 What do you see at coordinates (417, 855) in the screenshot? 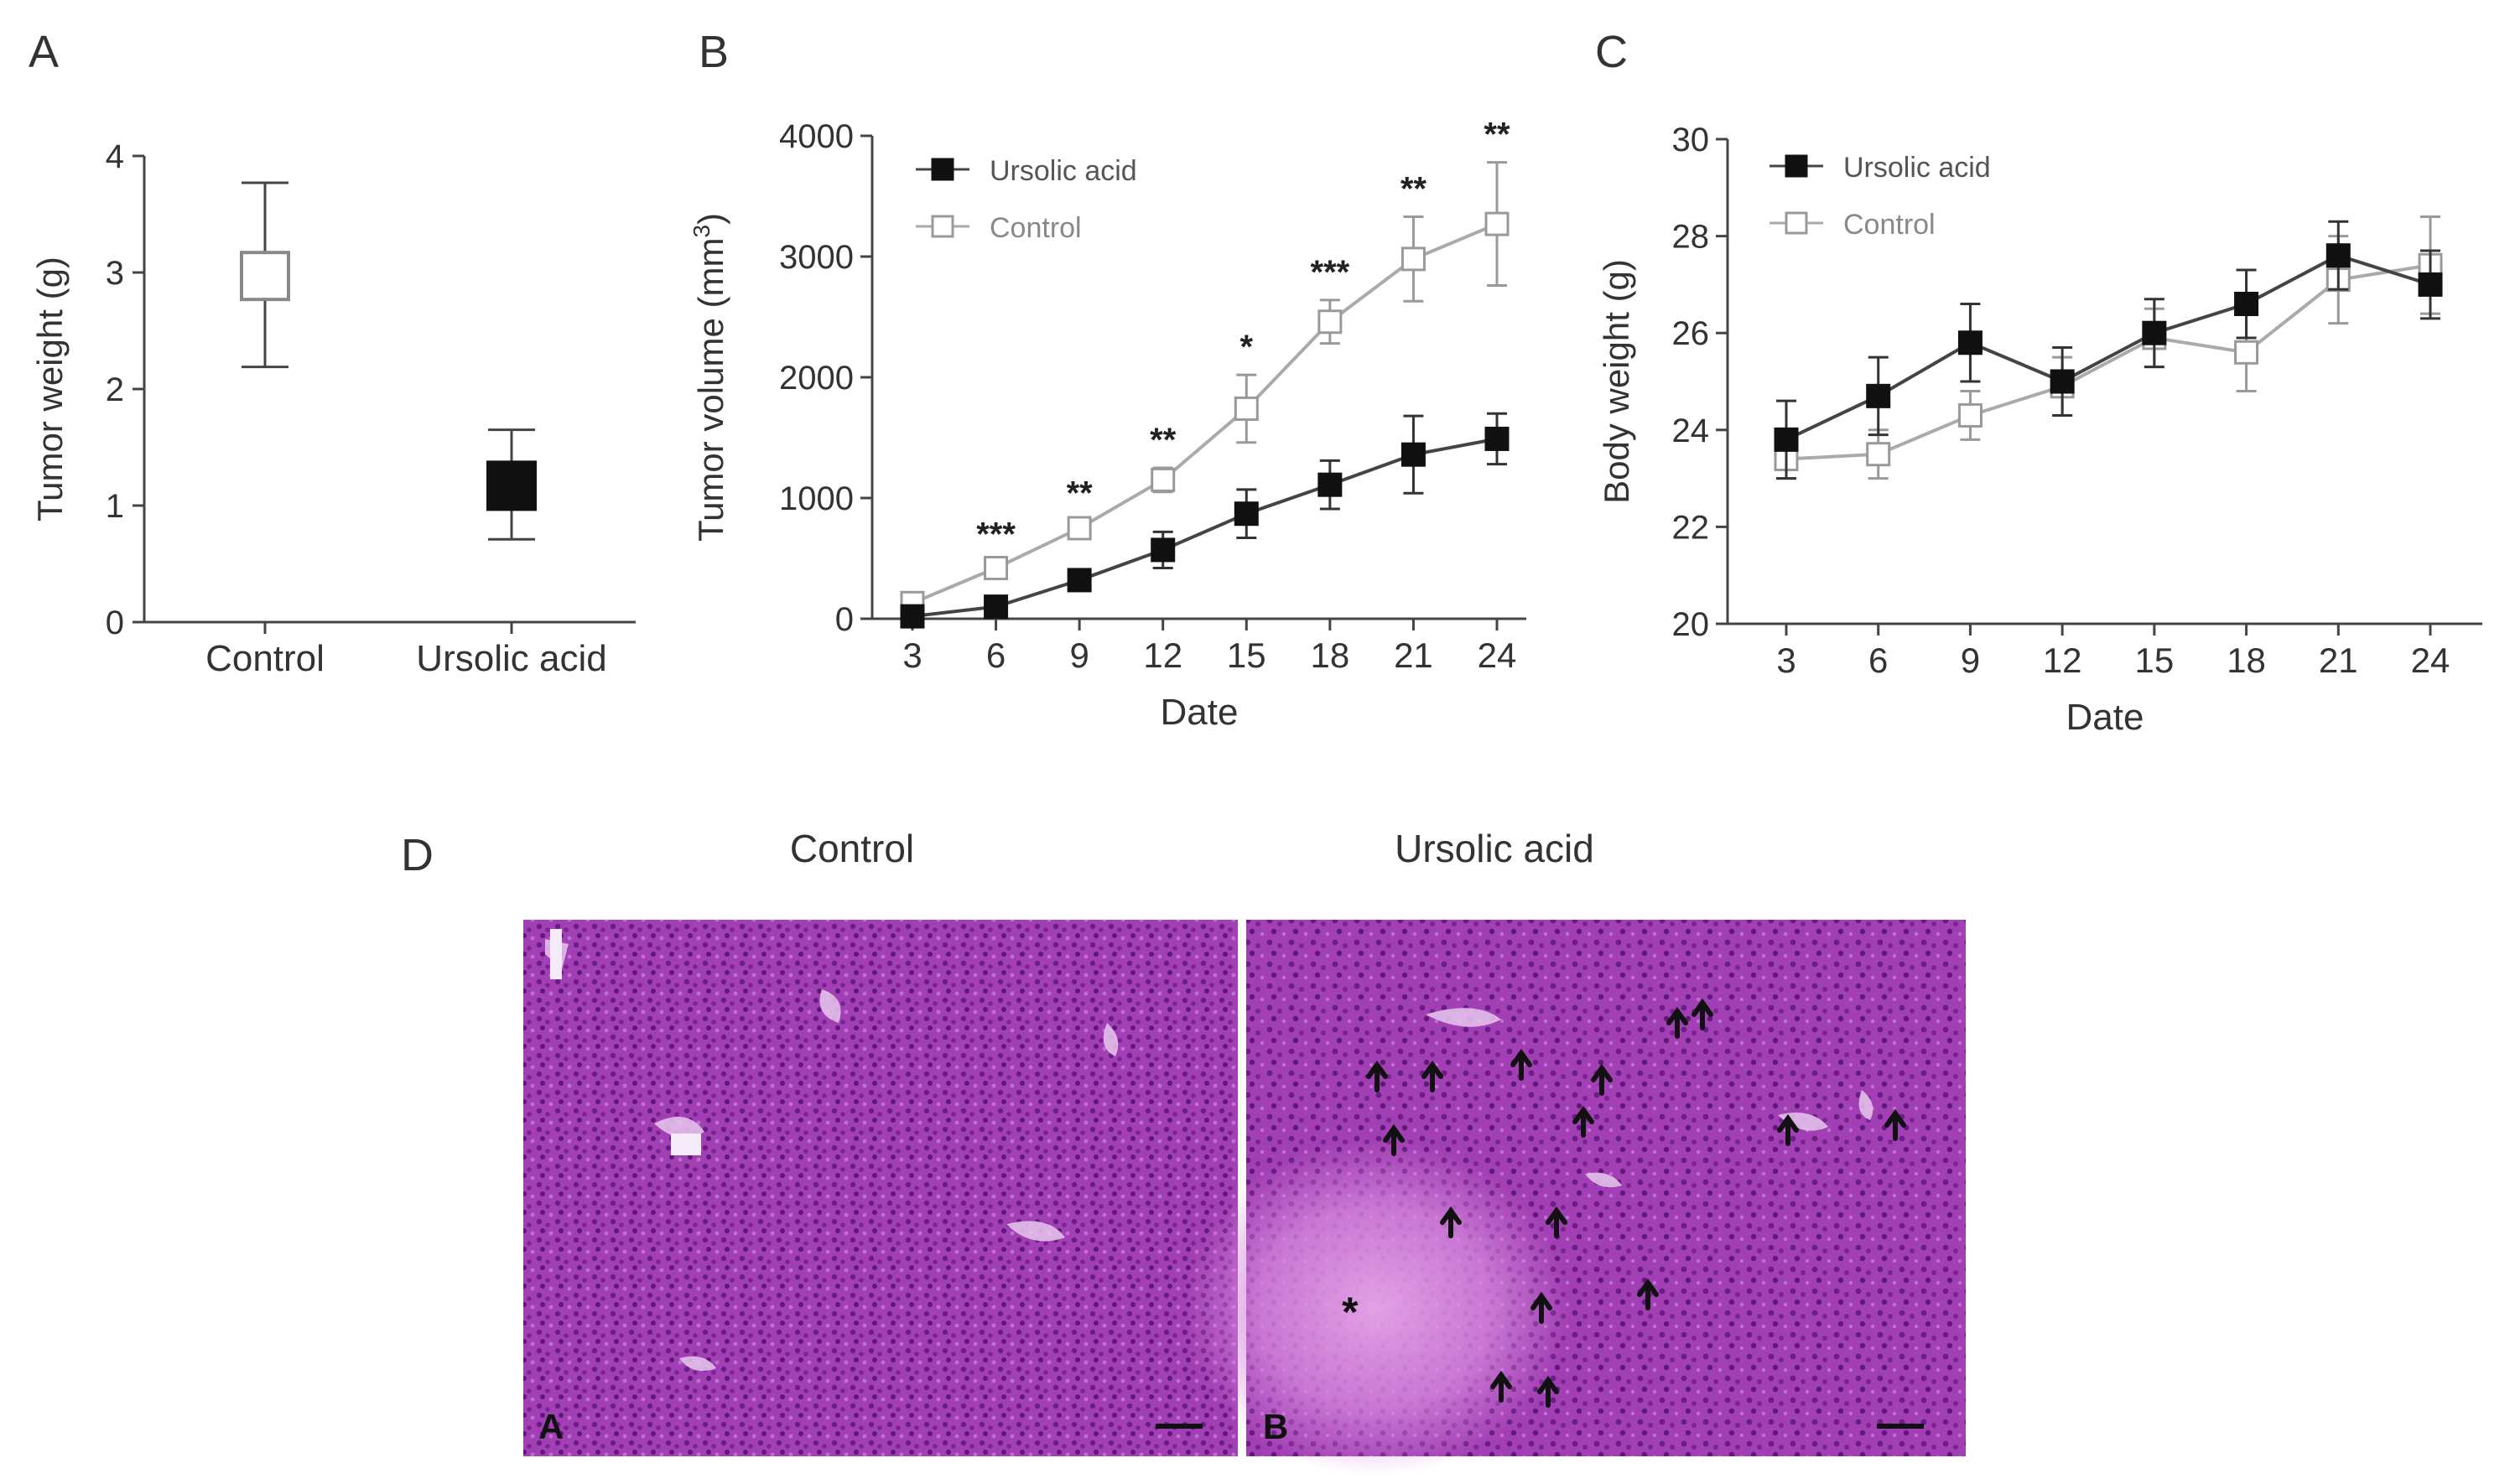
I see `panel-label-d: D` at bounding box center [417, 855].